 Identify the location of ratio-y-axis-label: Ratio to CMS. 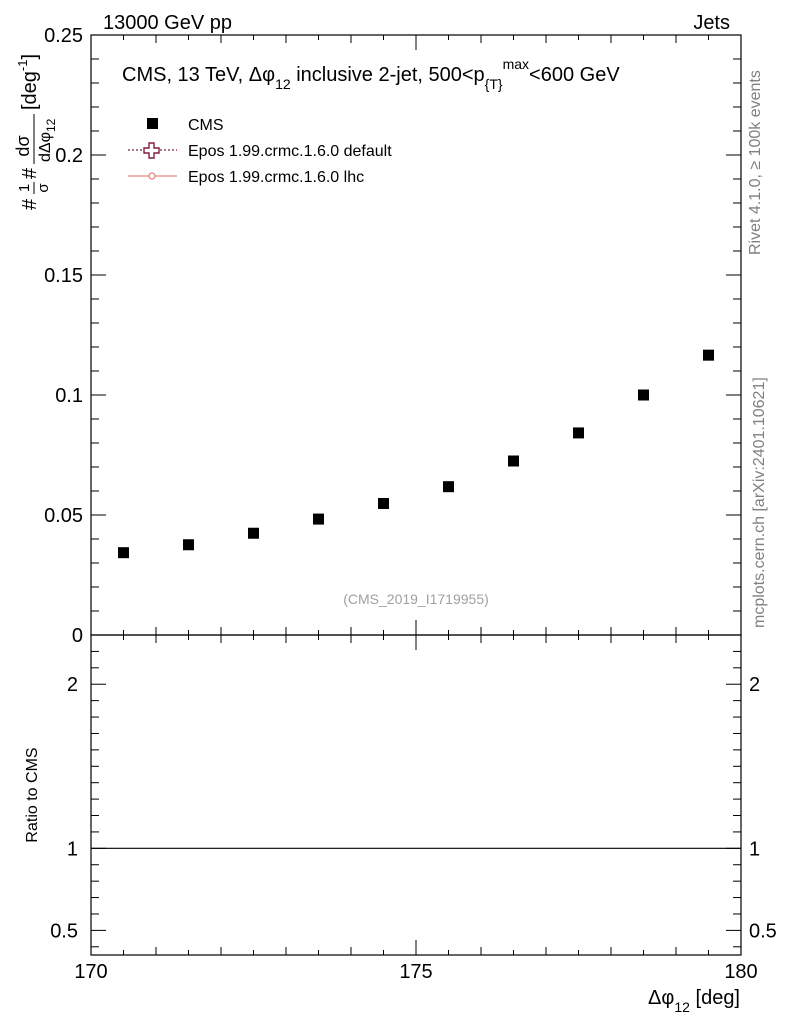
(32, 794).